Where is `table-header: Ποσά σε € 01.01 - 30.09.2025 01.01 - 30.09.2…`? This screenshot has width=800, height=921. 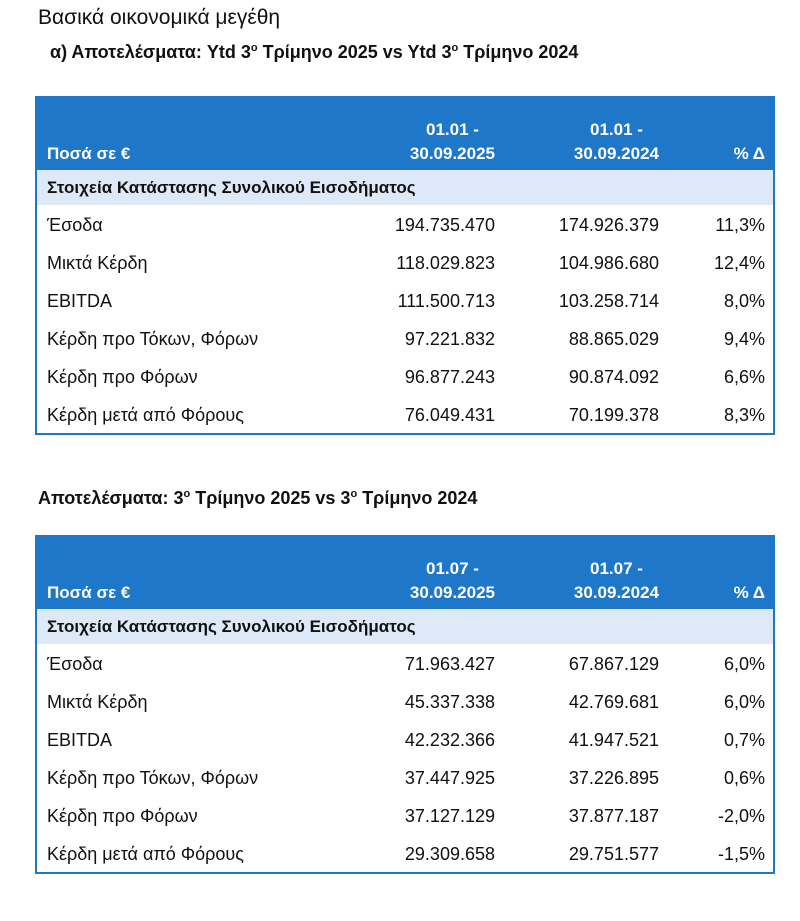
table-header: Ποσά σε € 01.01 - 30.09.2025 01.01 - 30.09.2… is located at coordinates (405, 134).